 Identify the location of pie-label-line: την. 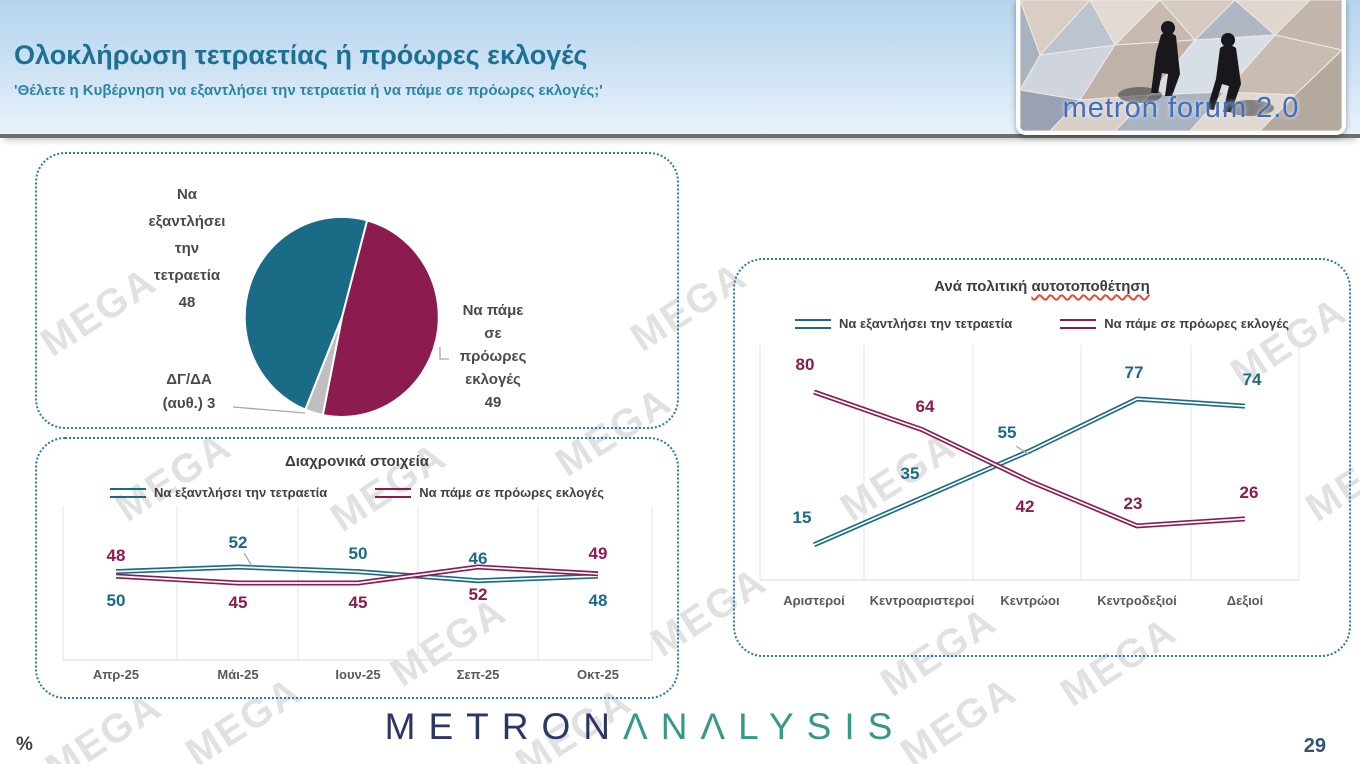
(187, 248).